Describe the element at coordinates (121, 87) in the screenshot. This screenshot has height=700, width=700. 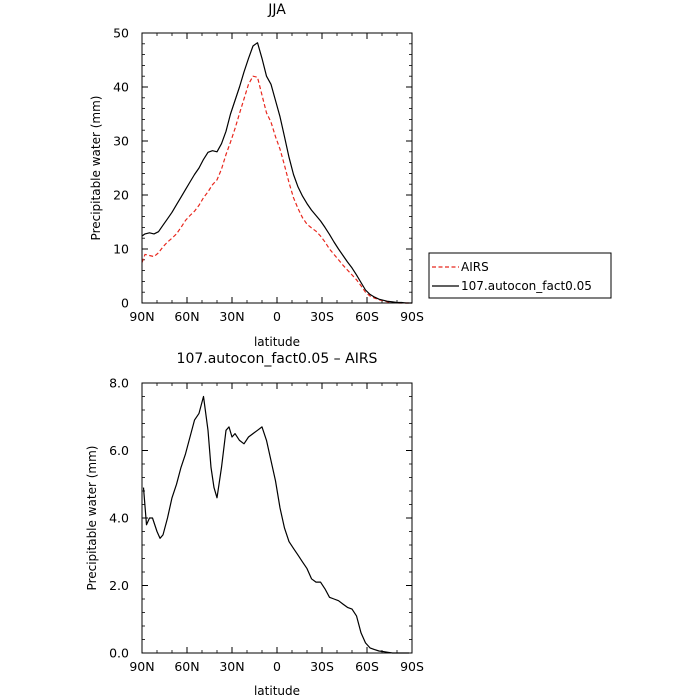
I see `top-ytick-label: 40` at that location.